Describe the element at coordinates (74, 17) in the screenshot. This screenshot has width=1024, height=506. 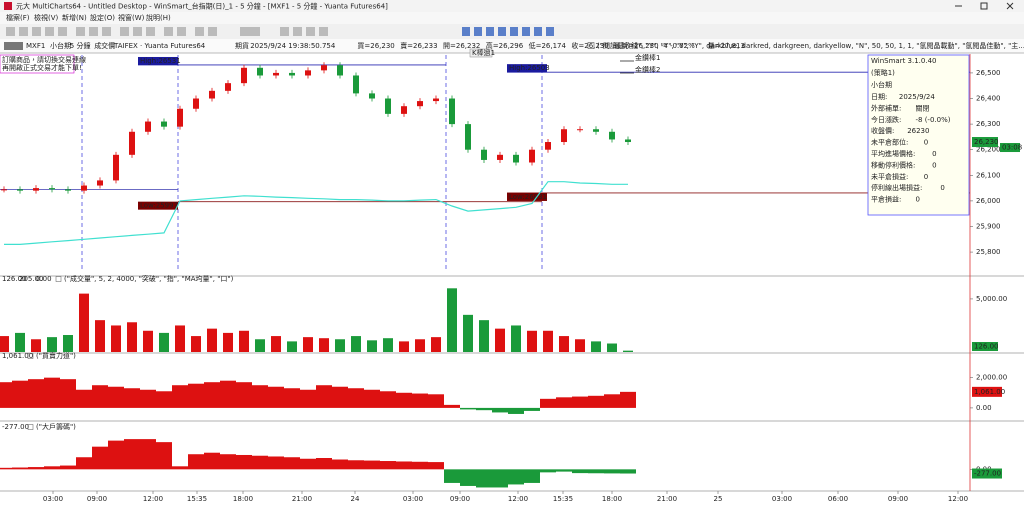
I see `menu-item: 新增(N)` at that location.